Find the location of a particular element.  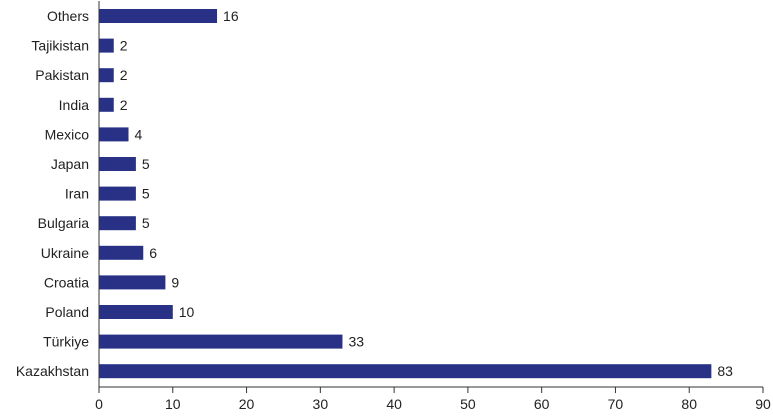

value-label-ukraine: 6 is located at coordinates (153, 253).